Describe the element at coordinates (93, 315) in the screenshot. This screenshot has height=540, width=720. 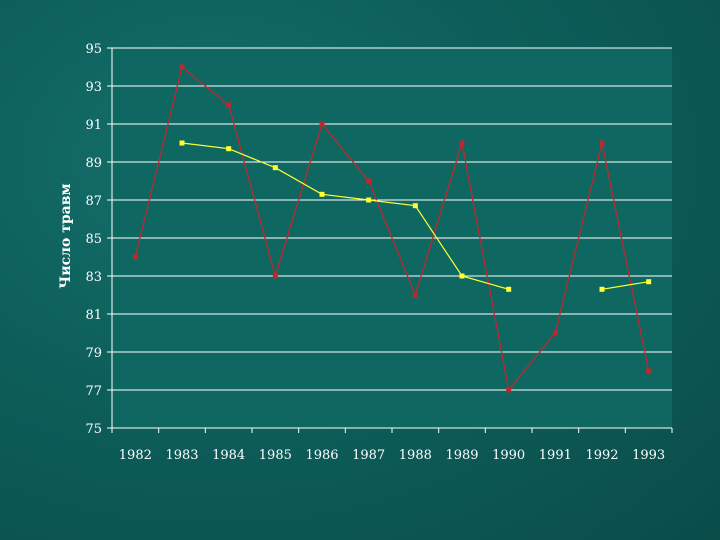
I see `y-tick-label: 81` at that location.